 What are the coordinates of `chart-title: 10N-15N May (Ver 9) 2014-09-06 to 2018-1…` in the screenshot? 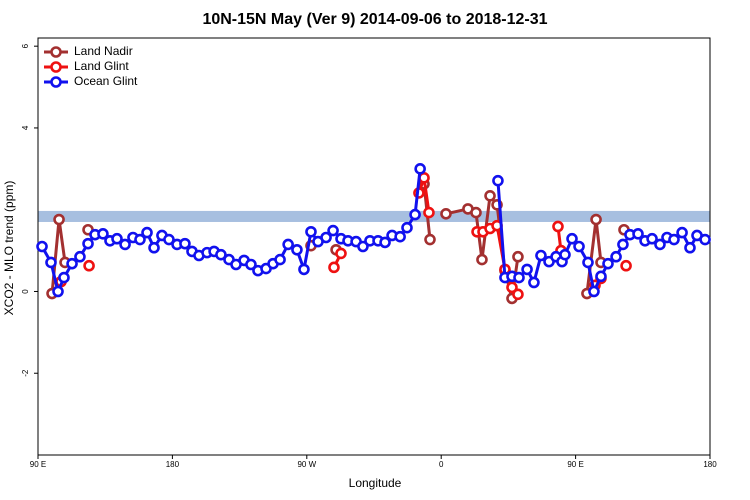 It's located at (374, 19).